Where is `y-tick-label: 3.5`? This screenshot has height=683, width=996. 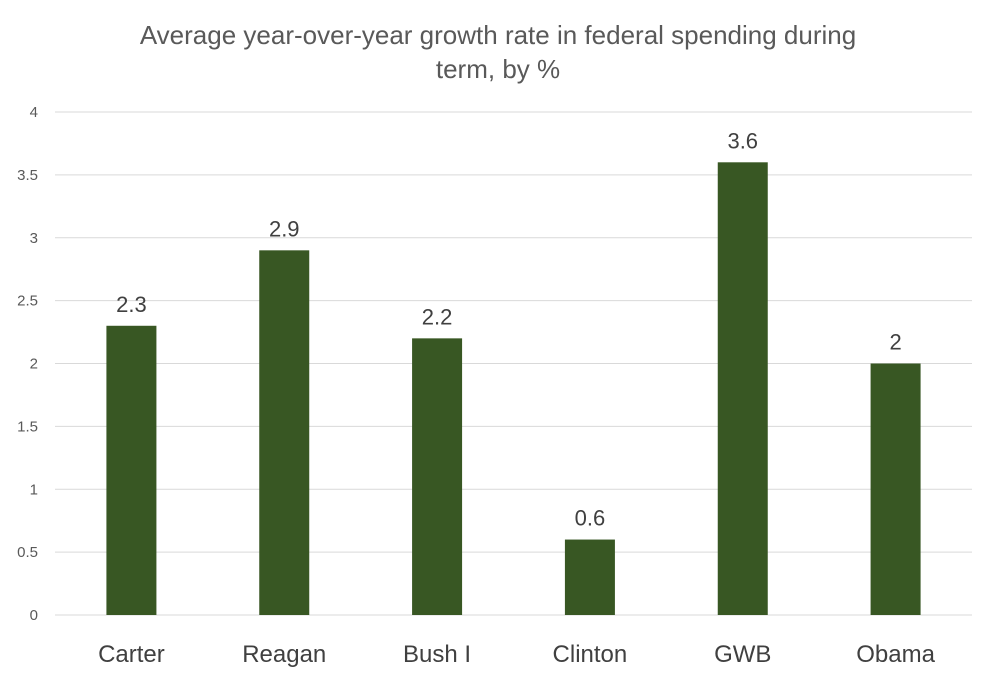 y-tick-label: 3.5 is located at coordinates (27, 175).